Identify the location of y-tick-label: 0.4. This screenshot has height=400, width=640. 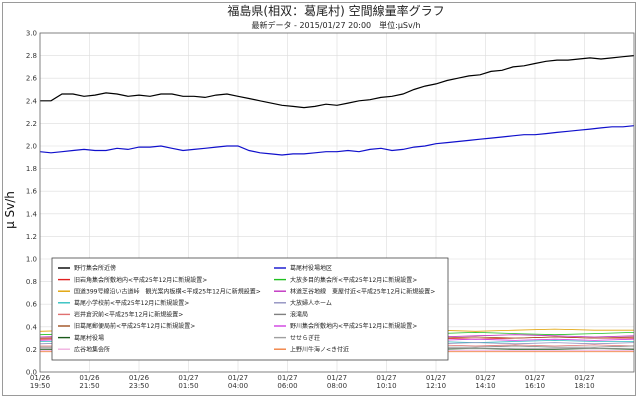
(32, 327).